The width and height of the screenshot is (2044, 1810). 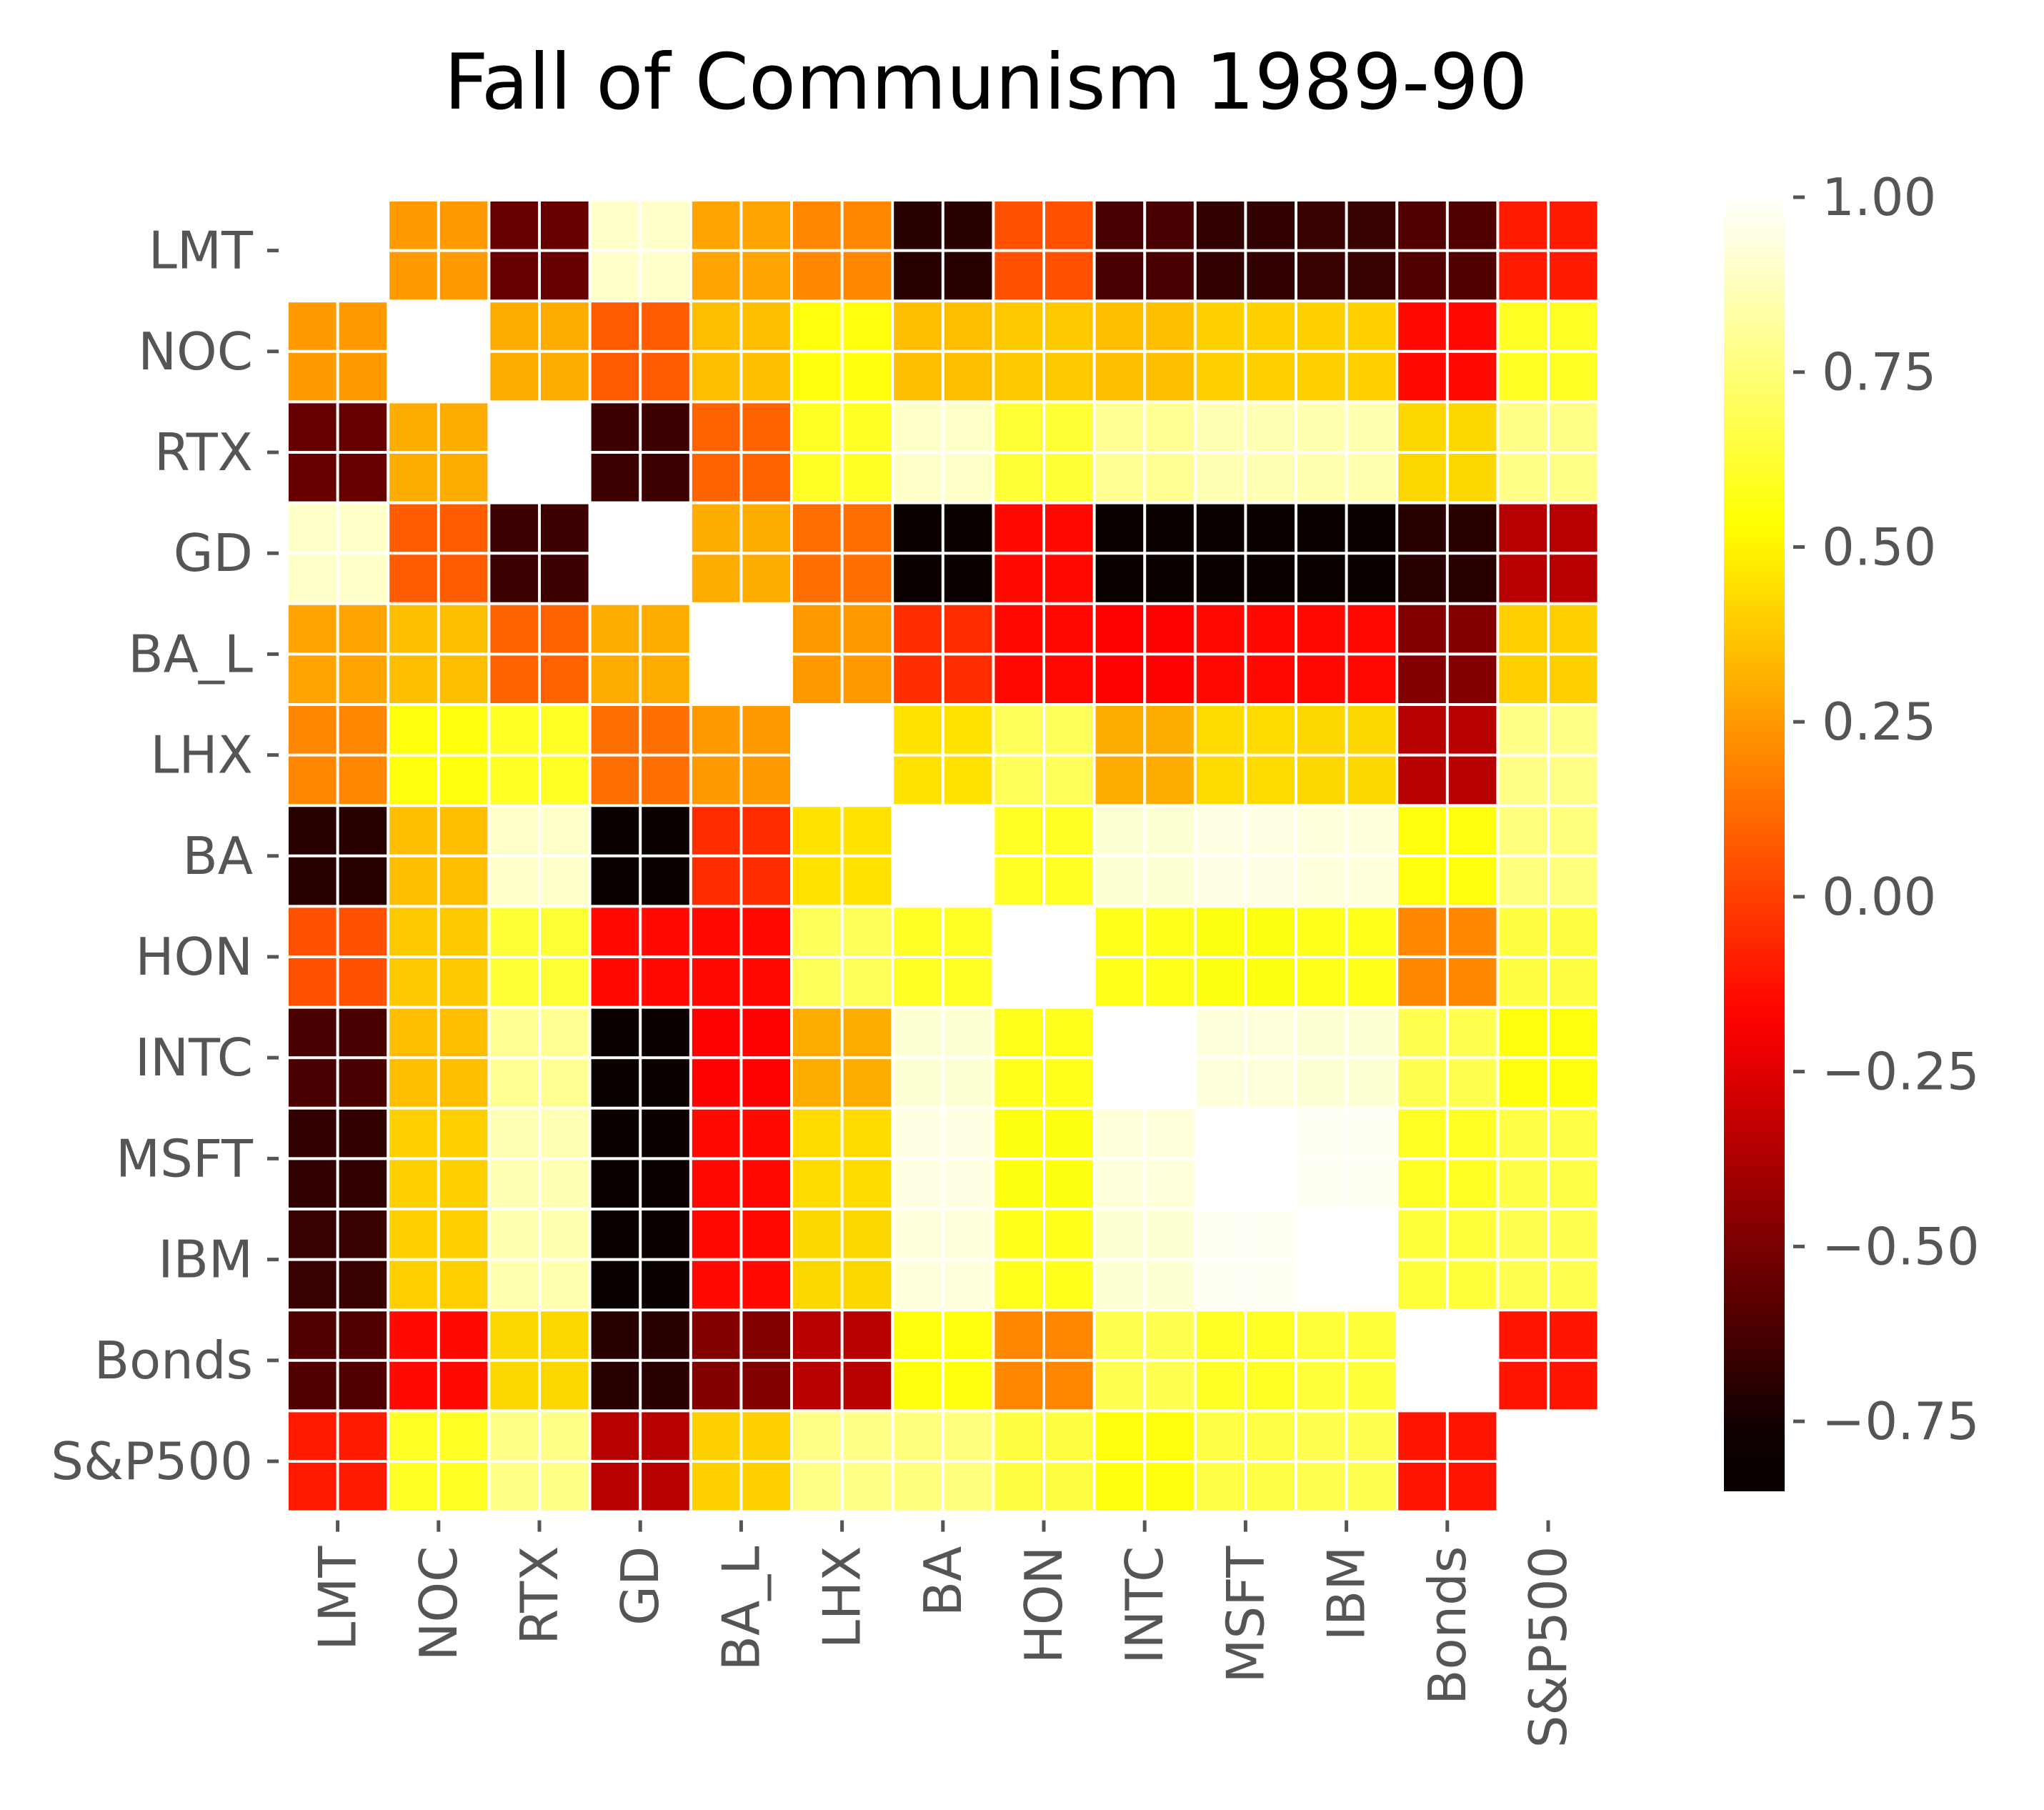 I want to click on y-tick-label-hon: HON, so click(x=194, y=957).